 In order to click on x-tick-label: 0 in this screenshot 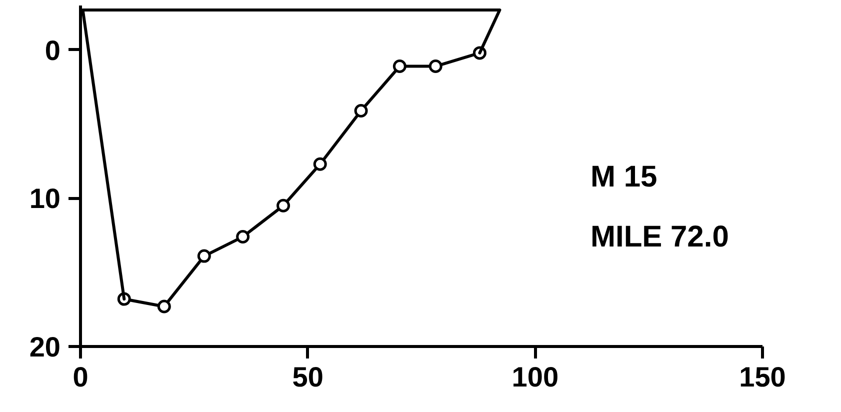, I will do `click(80, 377)`.